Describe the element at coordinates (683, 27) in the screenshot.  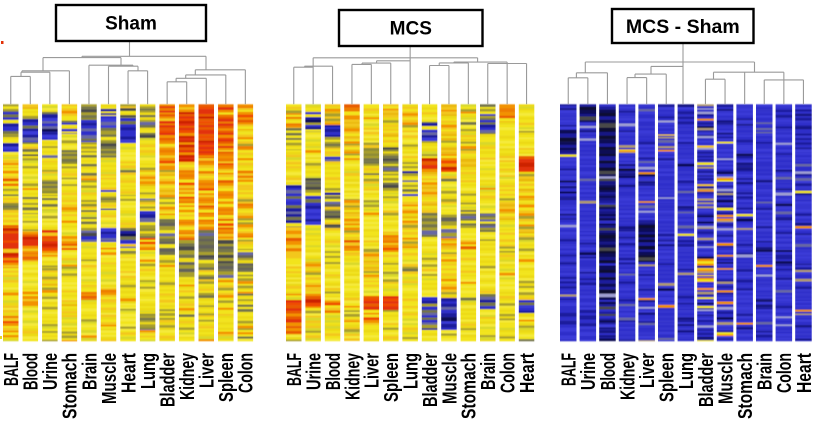
I see `svg-text: MCS - Sham` at that location.